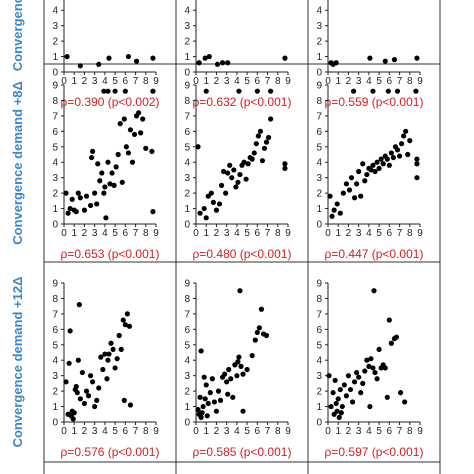 The image size is (474, 474). I want to click on correlation-annotation: ρ=0.597 (p<0.001), so click(374, 452).